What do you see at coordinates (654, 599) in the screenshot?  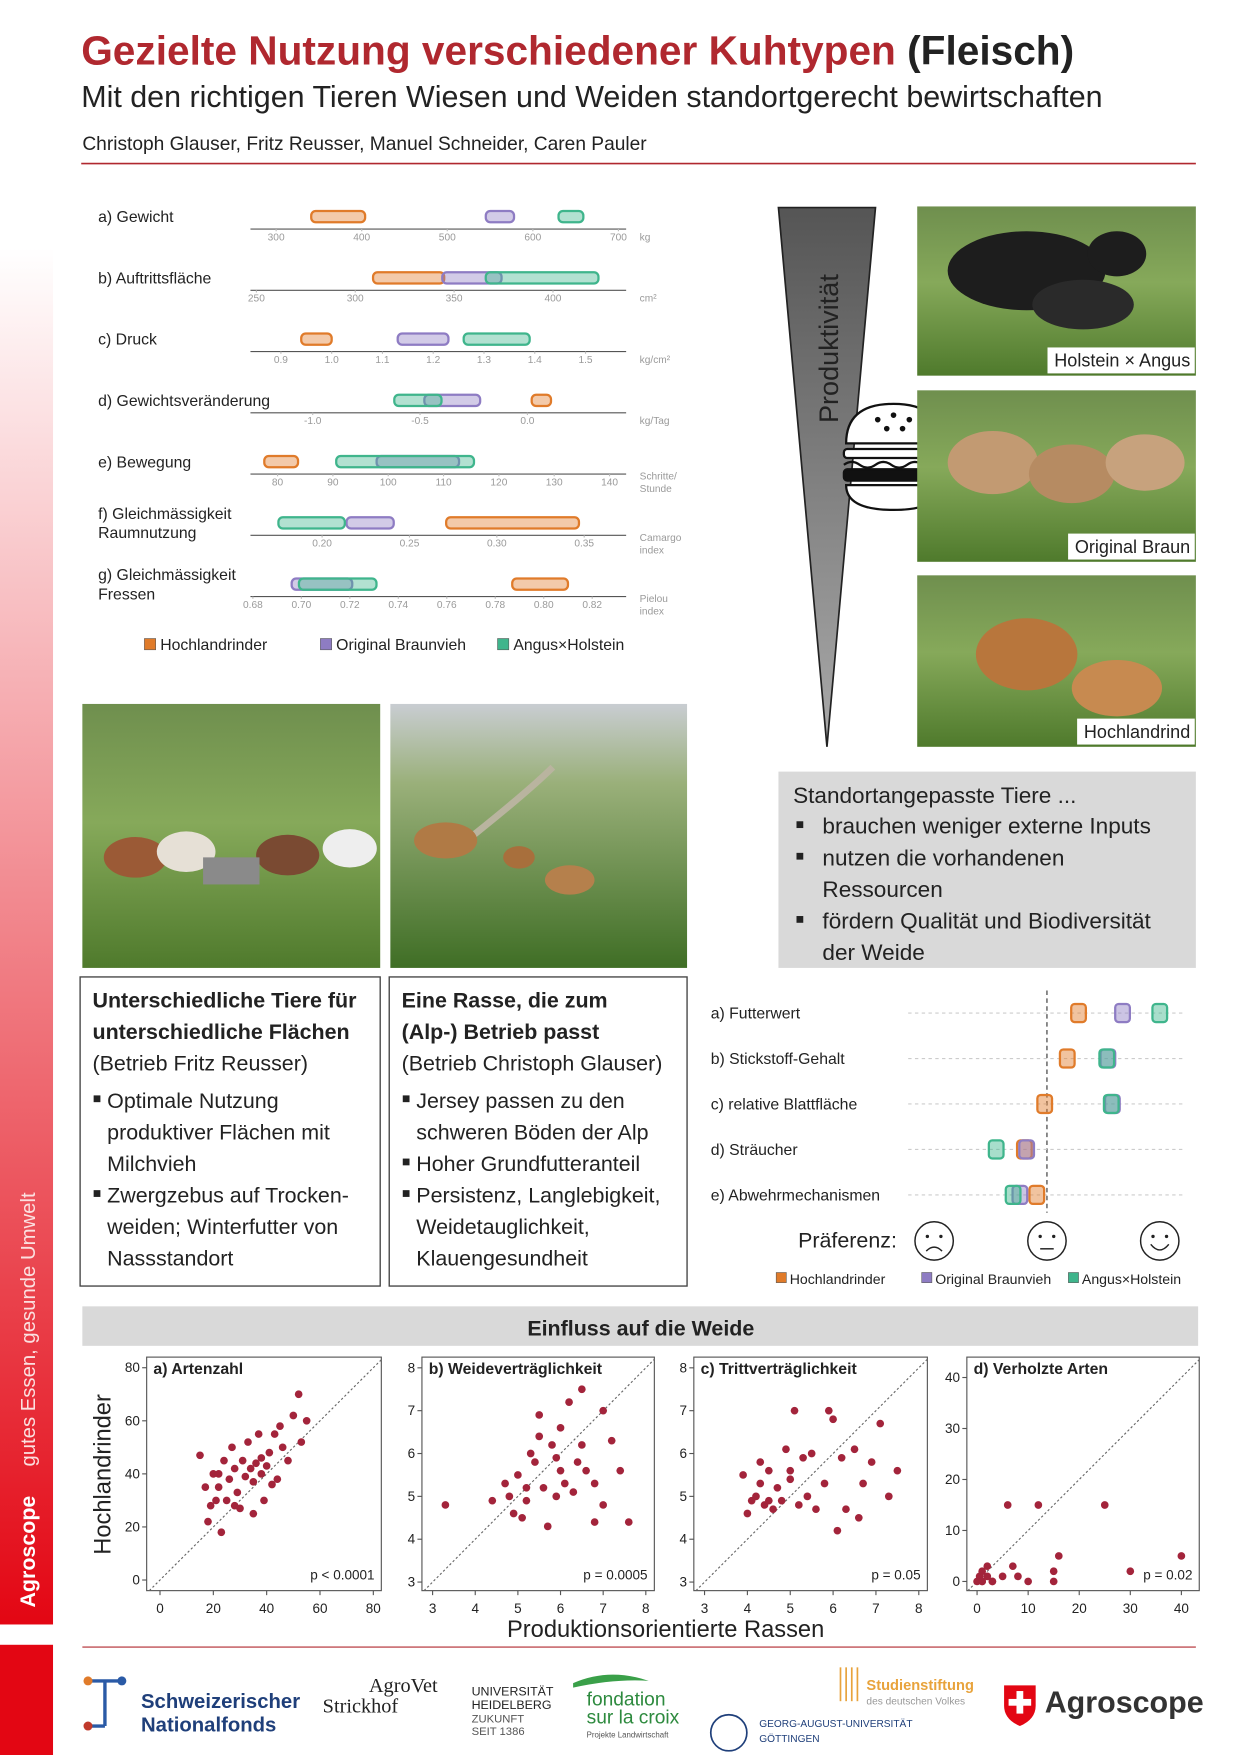 I see `unit-label: Pielou` at bounding box center [654, 599].